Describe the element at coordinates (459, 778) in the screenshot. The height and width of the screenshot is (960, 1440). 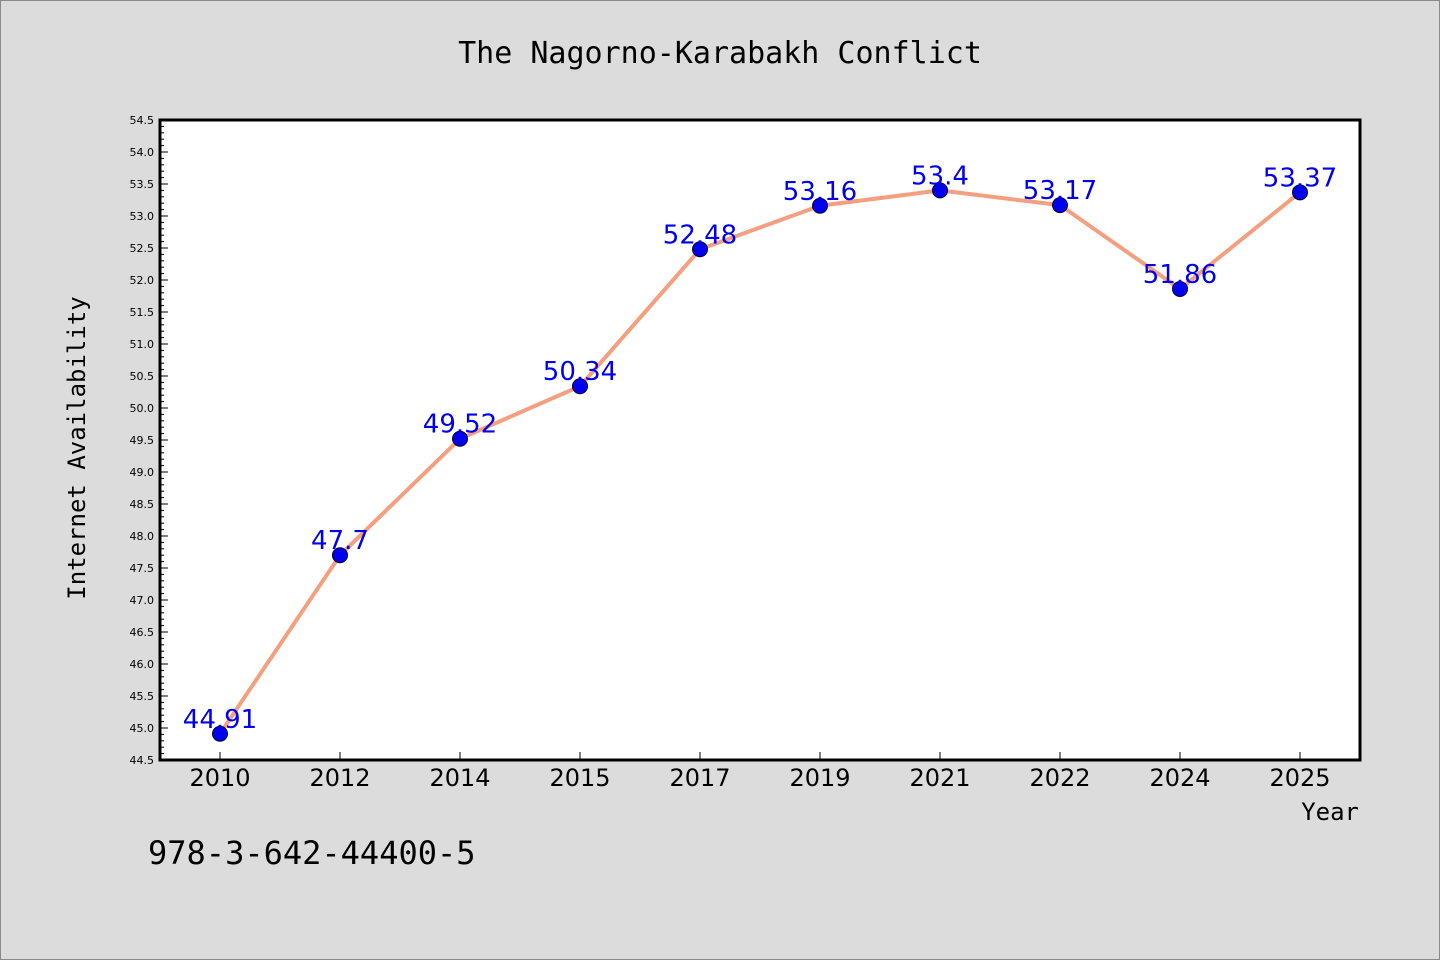
I see `x-tick-label: 2014` at that location.